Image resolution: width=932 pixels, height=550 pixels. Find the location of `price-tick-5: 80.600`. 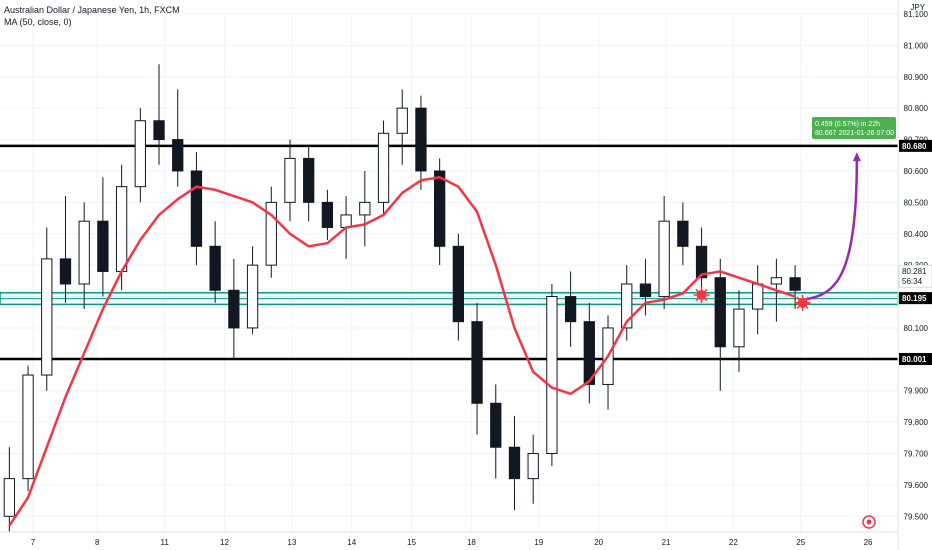

price-tick-5: 80.600 is located at coordinates (916, 171).